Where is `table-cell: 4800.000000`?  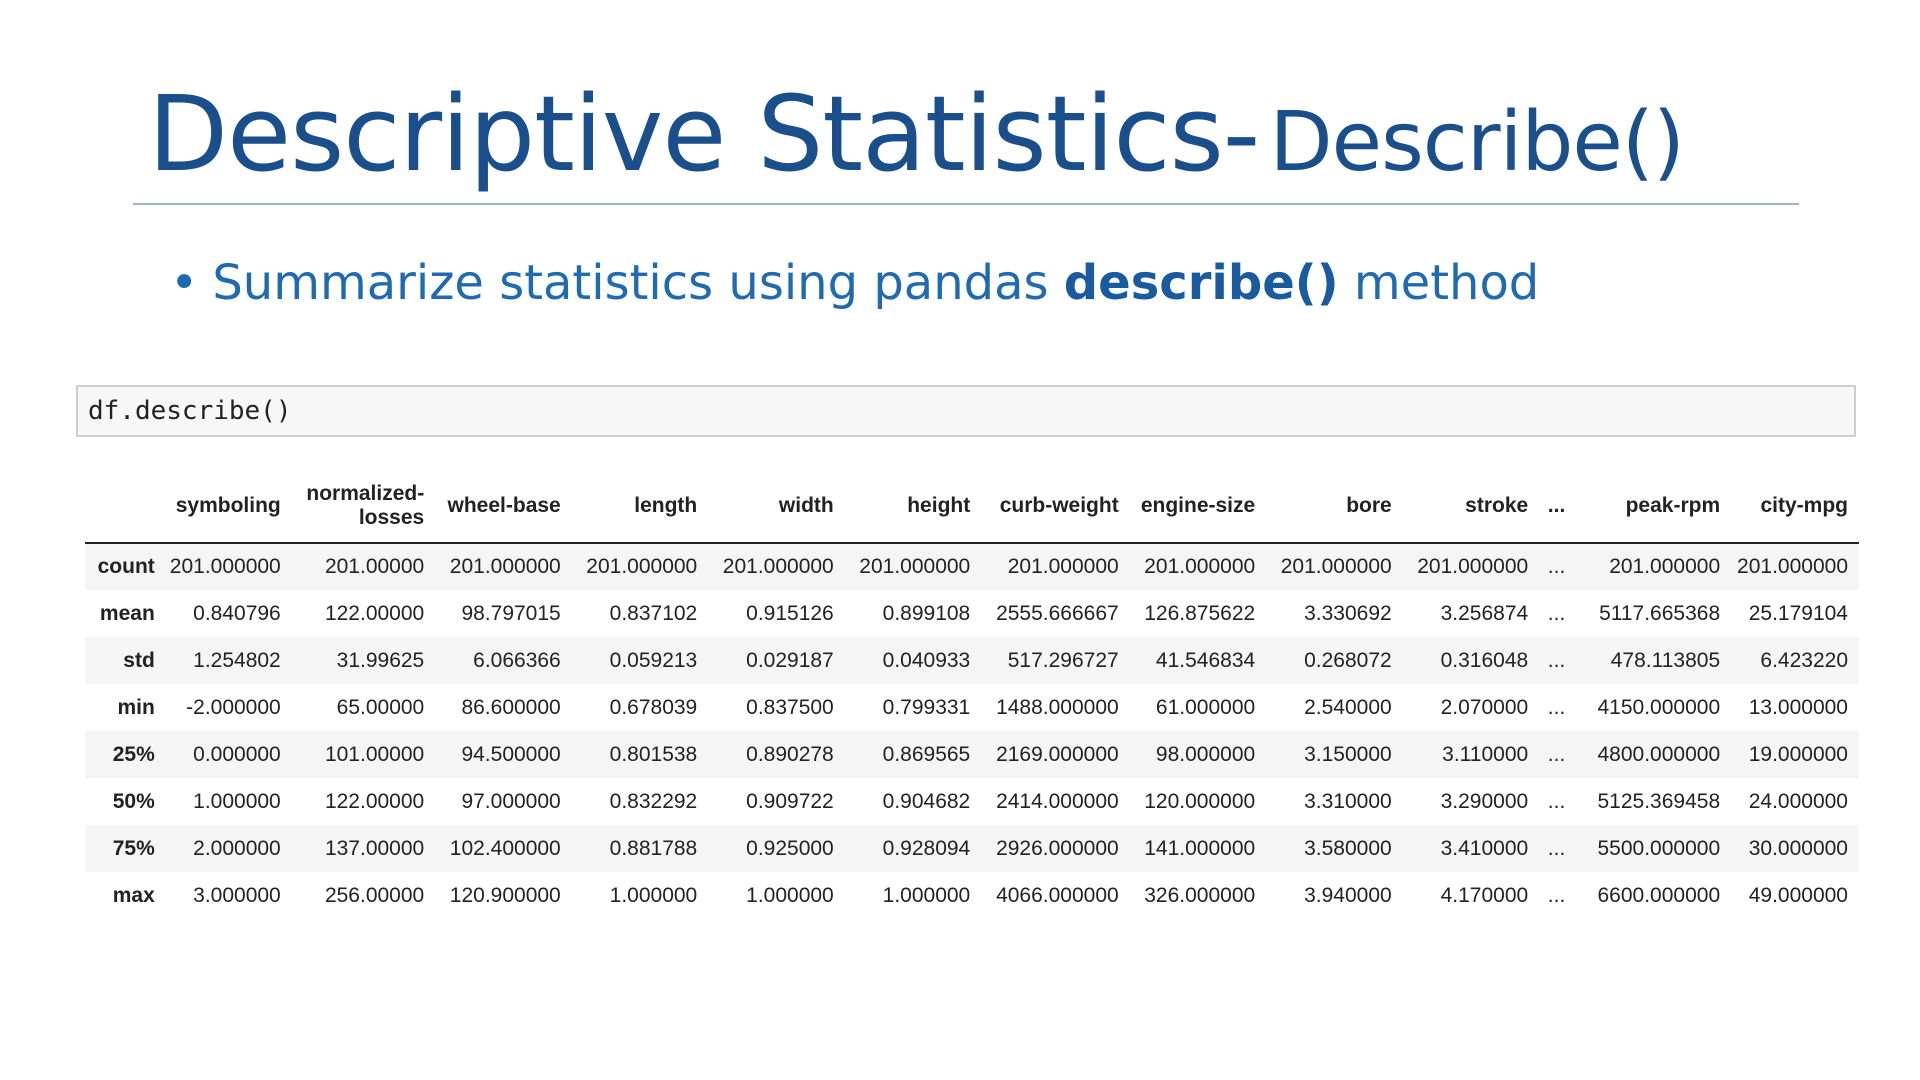 table-cell: 4800.000000 is located at coordinates (1659, 754).